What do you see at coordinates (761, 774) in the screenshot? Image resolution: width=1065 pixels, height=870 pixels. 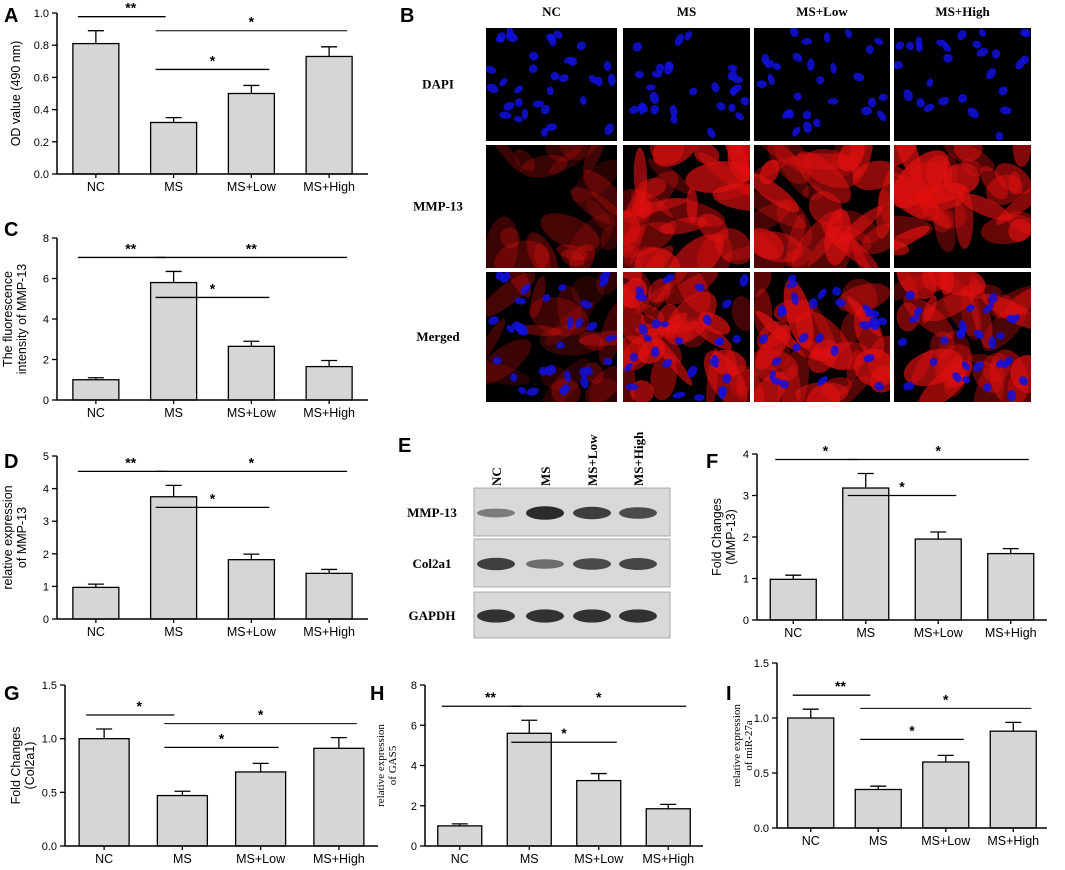 I see `y-tick-label: 0.5` at bounding box center [761, 774].